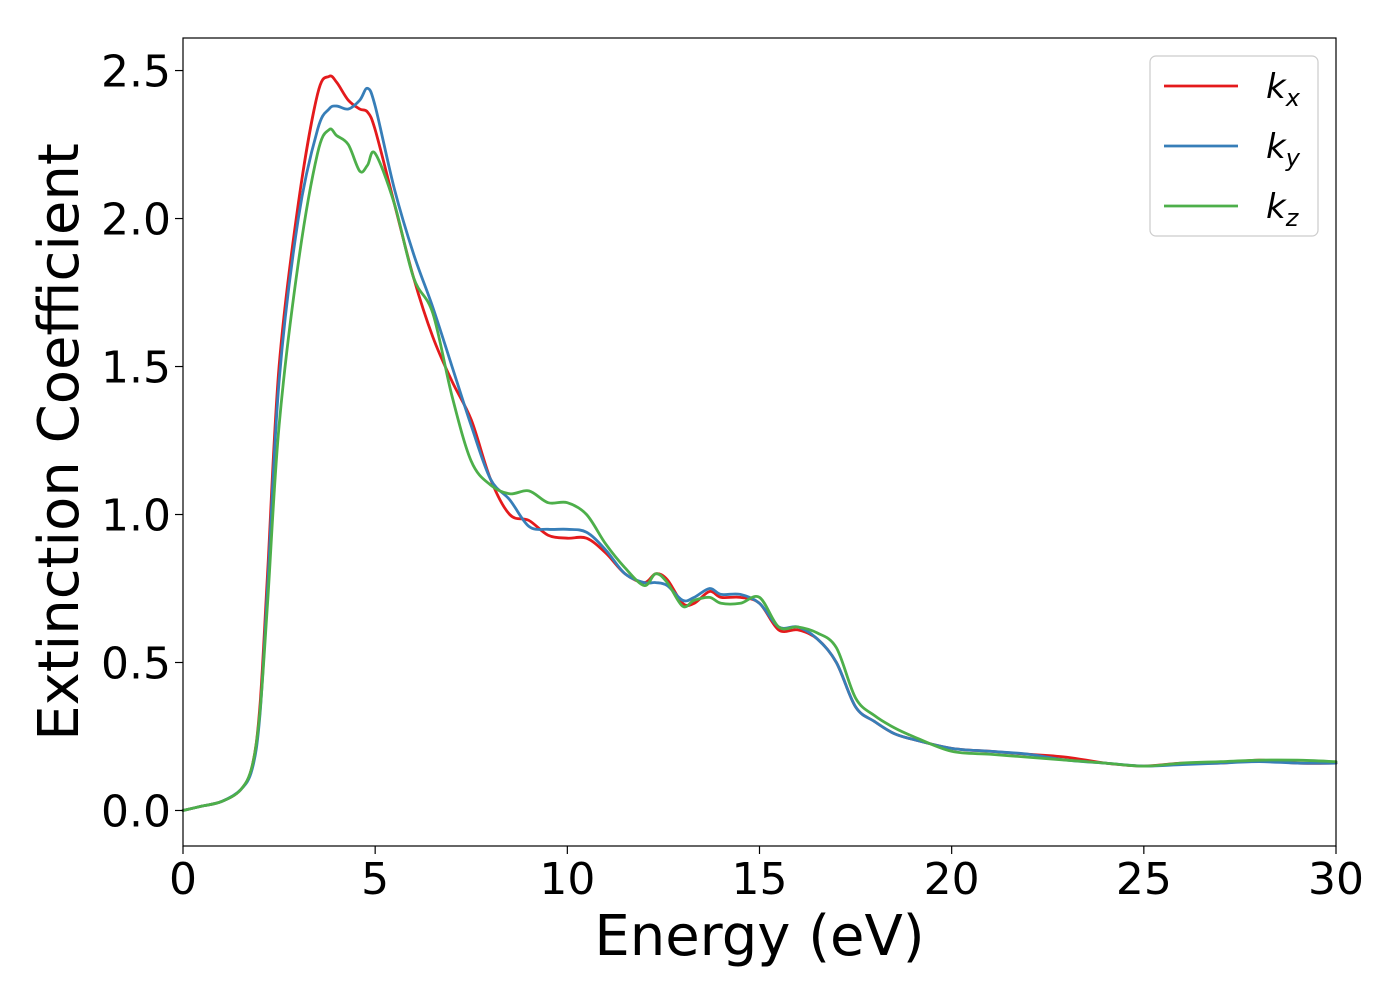 The image size is (1400, 1000). Describe the element at coordinates (1336, 879) in the screenshot. I see `x-tick-label: 30` at that location.